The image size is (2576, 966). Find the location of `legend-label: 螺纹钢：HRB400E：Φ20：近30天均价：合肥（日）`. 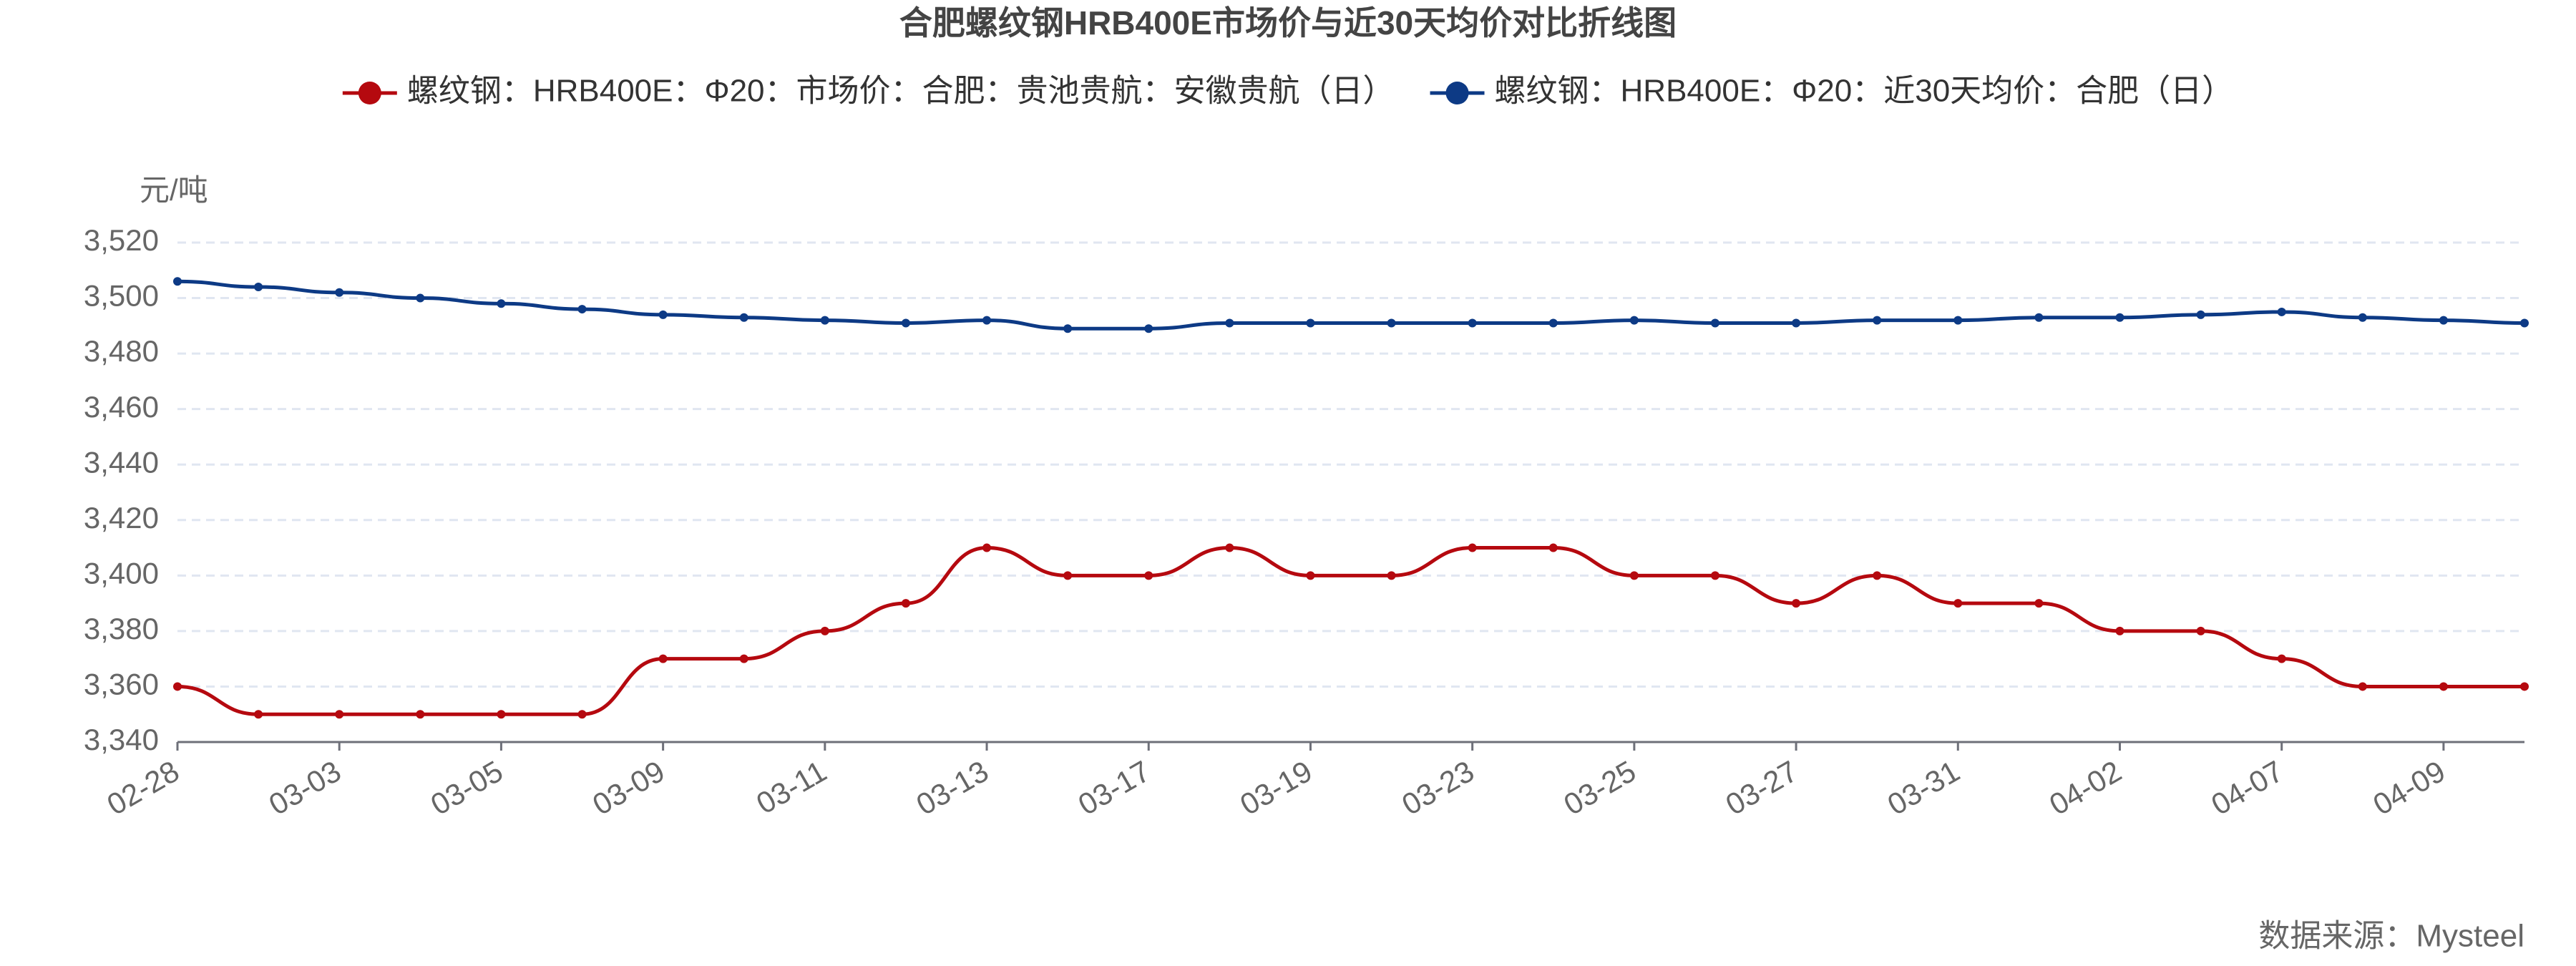

legend-label: 螺纹钢：HRB400E：Φ20：近30天均价：合肥（日） is located at coordinates (1864, 91).